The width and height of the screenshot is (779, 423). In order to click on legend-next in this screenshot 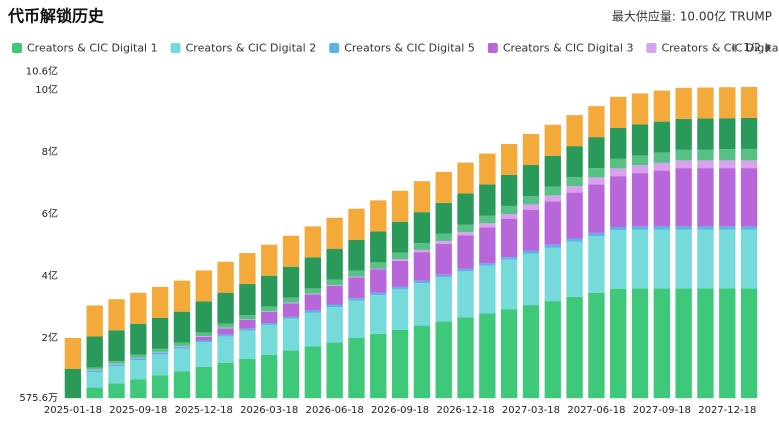, I will do `click(768, 48)`.